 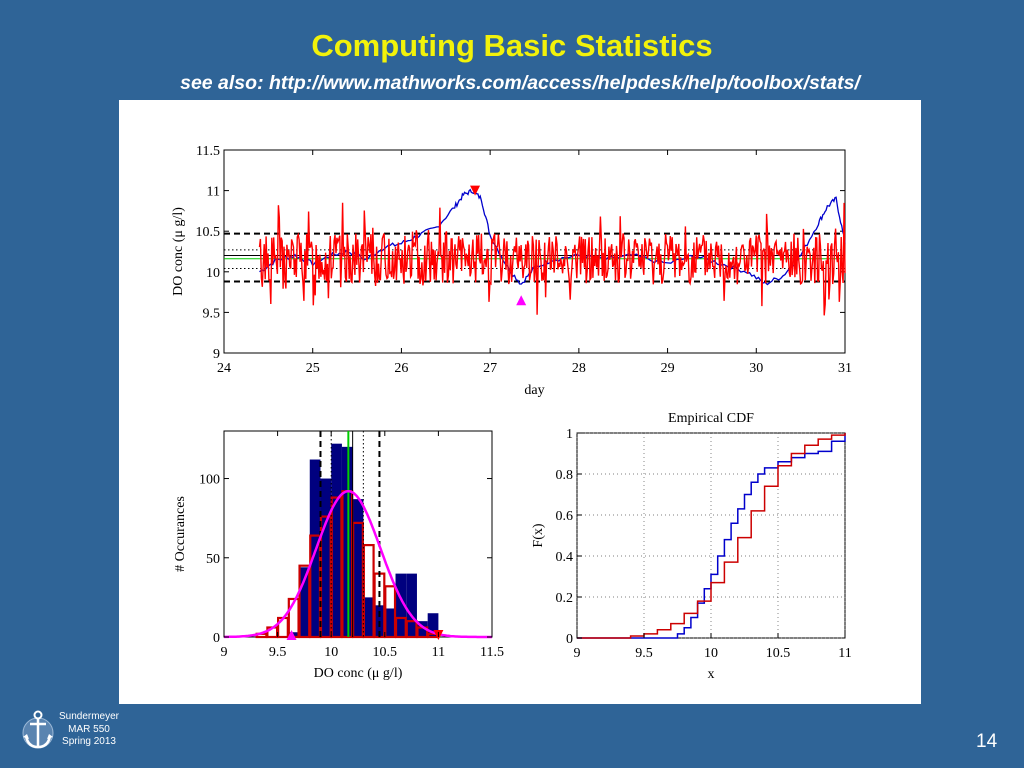 I want to click on histogram-outline-bar, so click(x=390, y=612).